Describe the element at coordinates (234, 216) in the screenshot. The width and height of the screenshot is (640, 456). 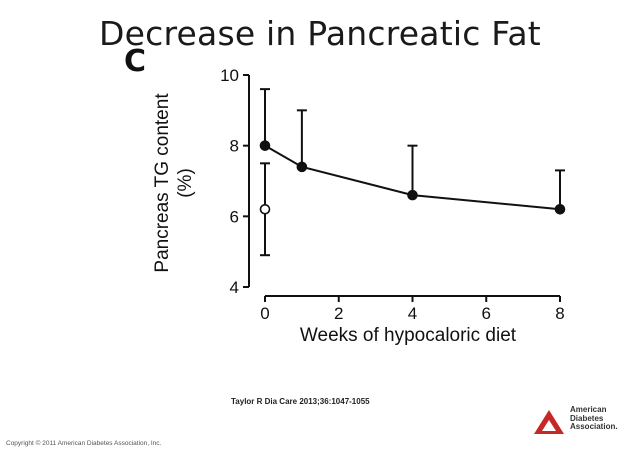
I see `y-tick-label: 6` at that location.